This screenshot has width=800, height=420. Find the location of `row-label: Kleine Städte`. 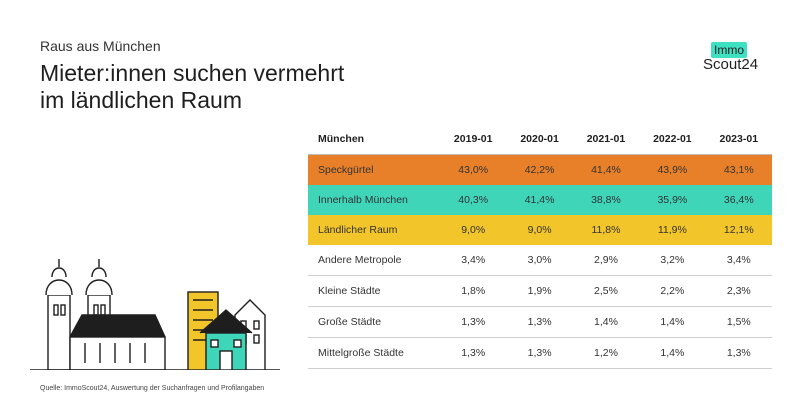

row-label: Kleine Städte is located at coordinates (374, 291).